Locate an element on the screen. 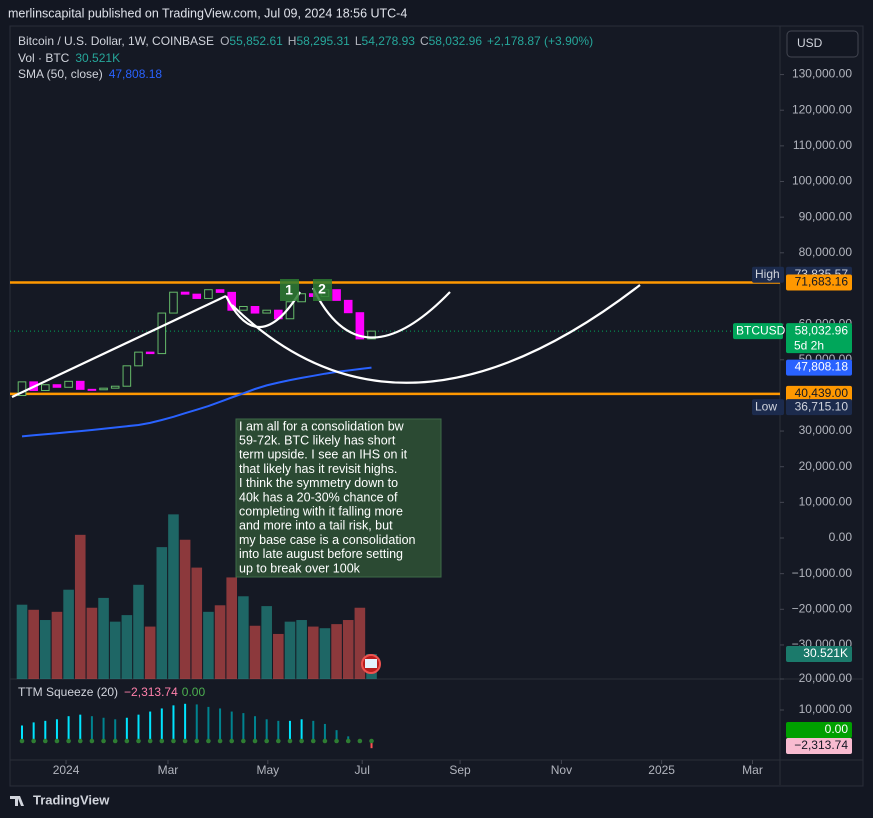 This screenshot has width=873, height=818. y-tick-label: 100,000.00 is located at coordinates (822, 181).